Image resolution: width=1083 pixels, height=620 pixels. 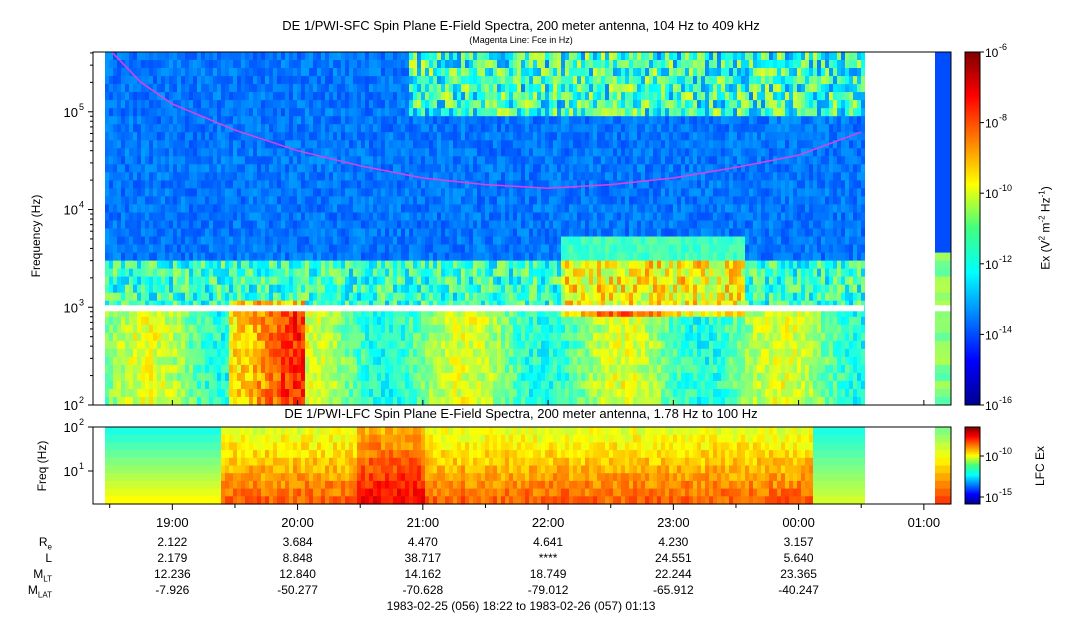 What do you see at coordinates (548, 590) in the screenshot?
I see `ephemeris-value: -79.012` at bounding box center [548, 590].